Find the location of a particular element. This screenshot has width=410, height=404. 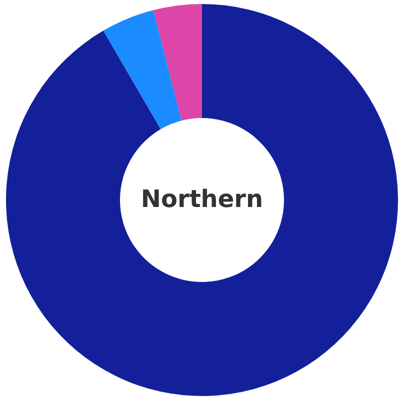

text: Northern is located at coordinates (202, 199).